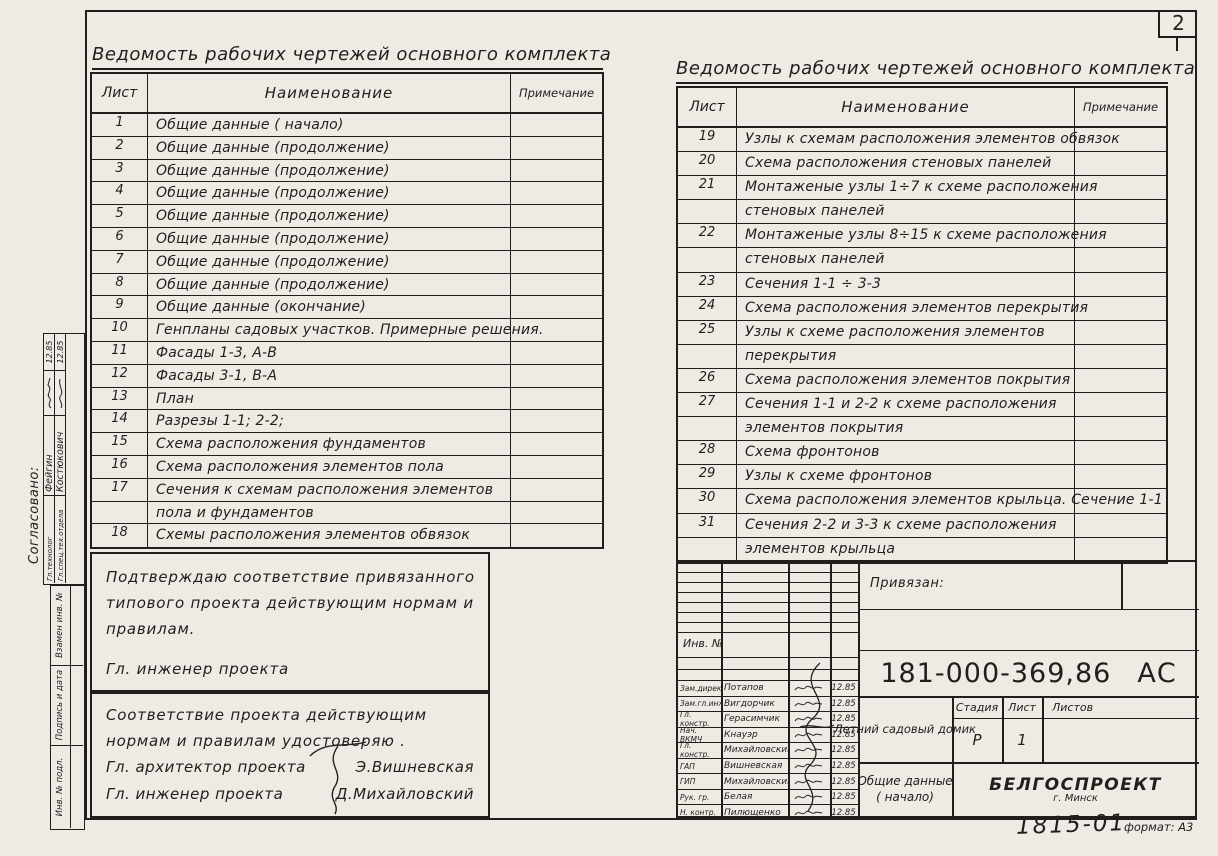 Image resolution: width=1218 pixels, height=856 pixels. What do you see at coordinates (290, 794) in the screenshot?
I see `signer-line: Гл. инженер проекта Д.Михайловский` at bounding box center [290, 794].